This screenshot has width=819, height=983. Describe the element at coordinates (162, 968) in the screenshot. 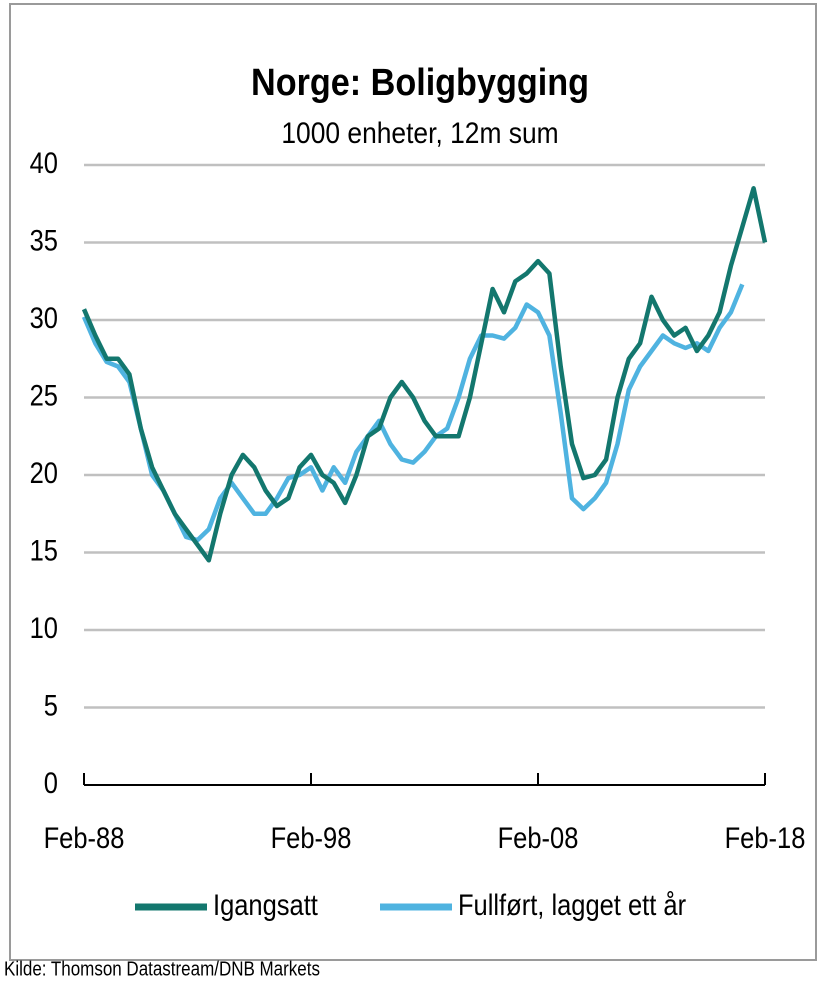

I see `source: Kilde: Thomson Datastream/DNB Markets` at that location.